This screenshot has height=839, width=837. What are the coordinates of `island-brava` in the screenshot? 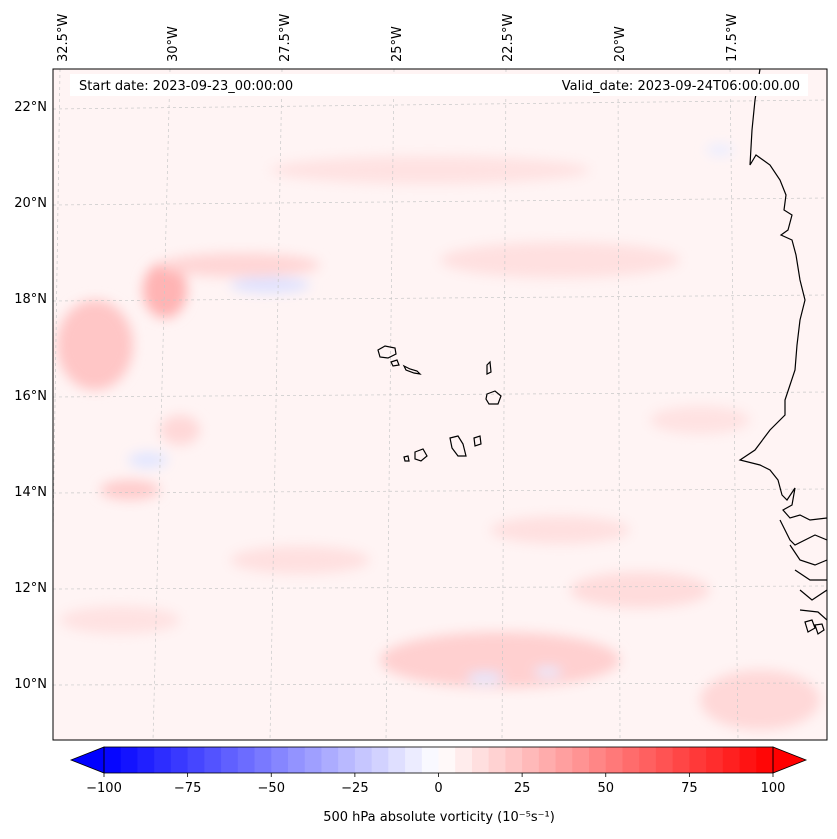 It's located at (406, 458).